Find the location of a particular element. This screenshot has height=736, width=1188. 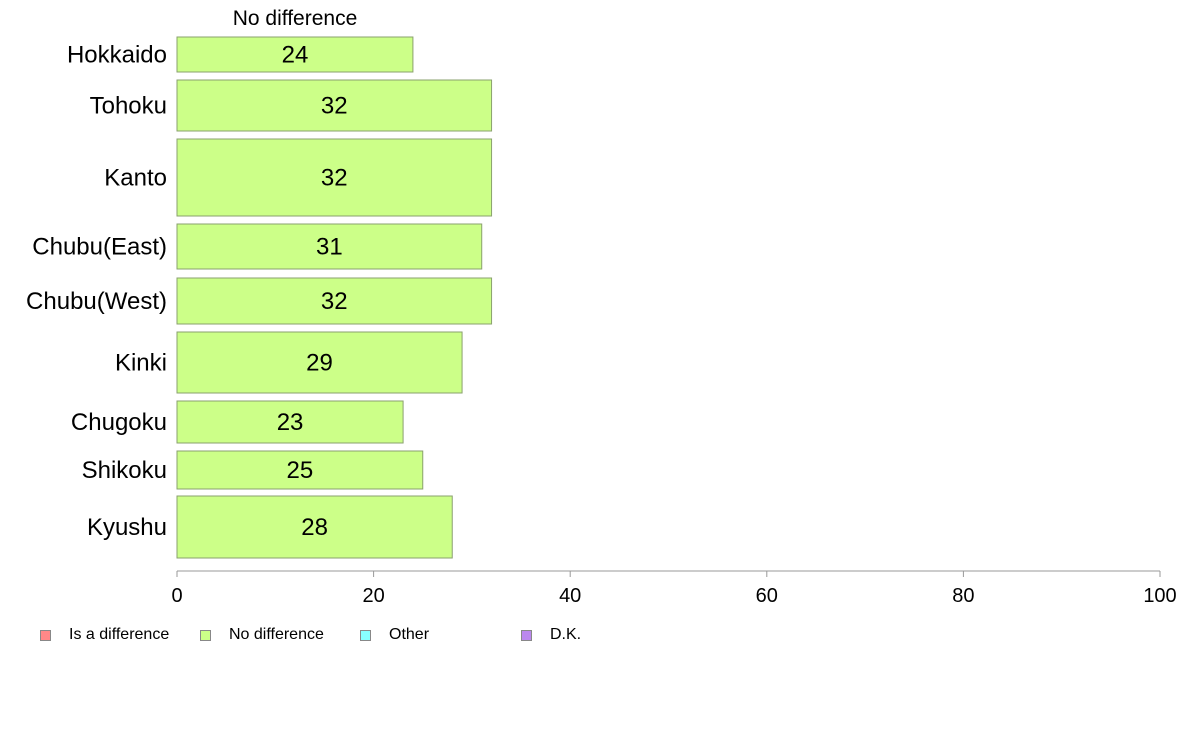

bar-chubu-east is located at coordinates (329, 246).